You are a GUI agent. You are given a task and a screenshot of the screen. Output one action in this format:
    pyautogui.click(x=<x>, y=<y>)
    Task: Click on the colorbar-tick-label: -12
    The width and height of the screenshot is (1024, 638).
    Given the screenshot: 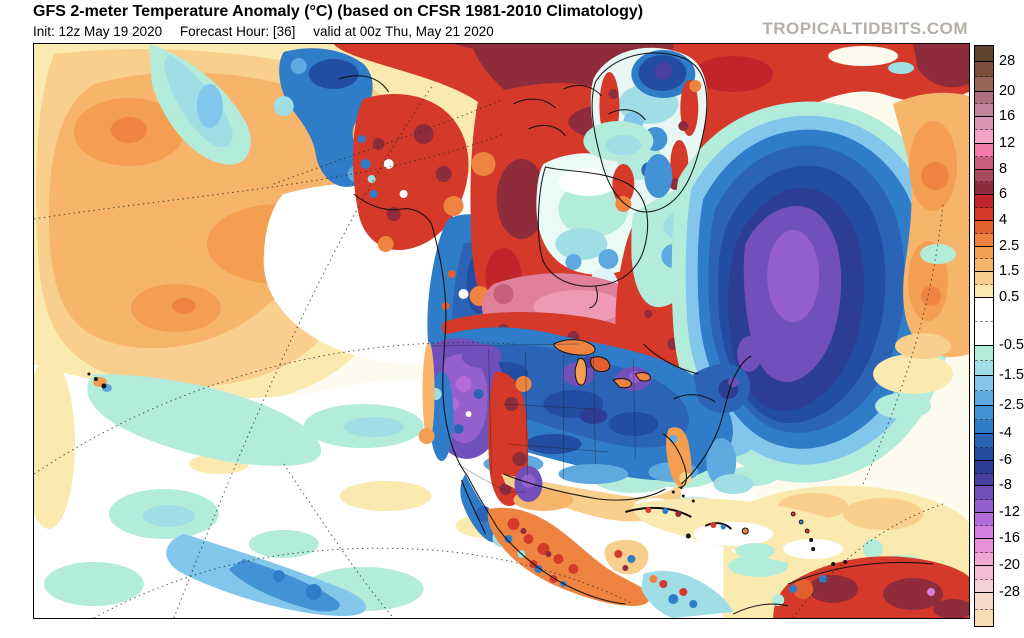 What is the action you would take?
    pyautogui.click(x=1009, y=512)
    